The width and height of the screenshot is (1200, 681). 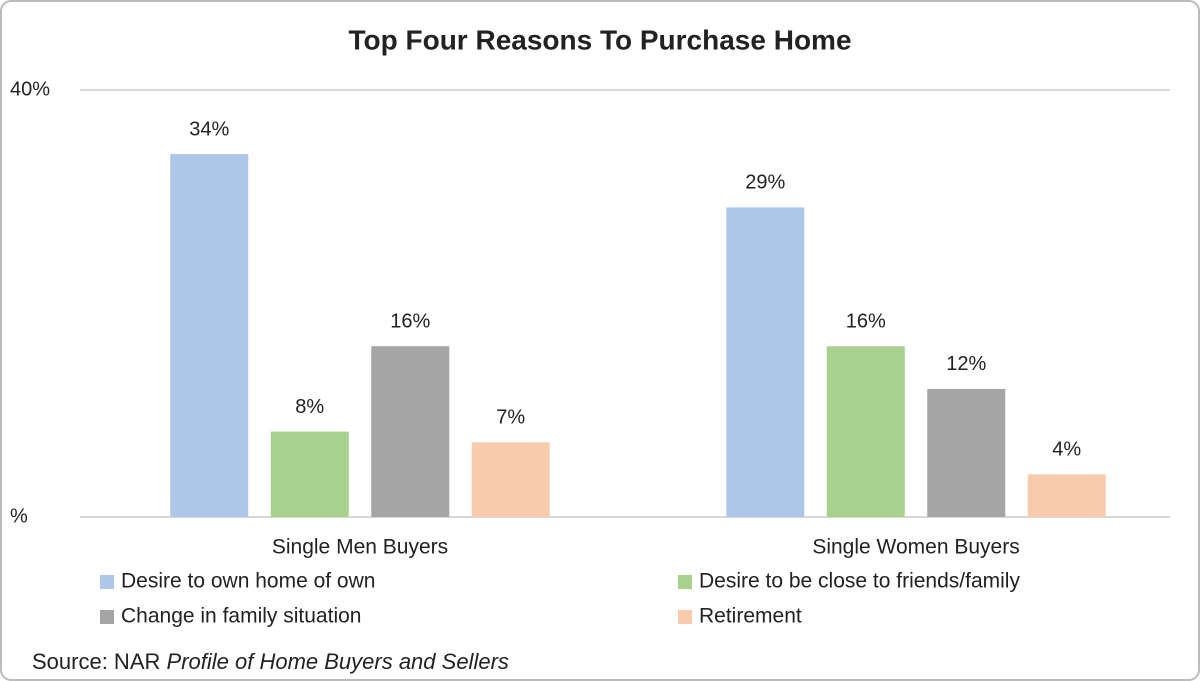 I want to click on value-label: 34%, so click(x=209, y=129).